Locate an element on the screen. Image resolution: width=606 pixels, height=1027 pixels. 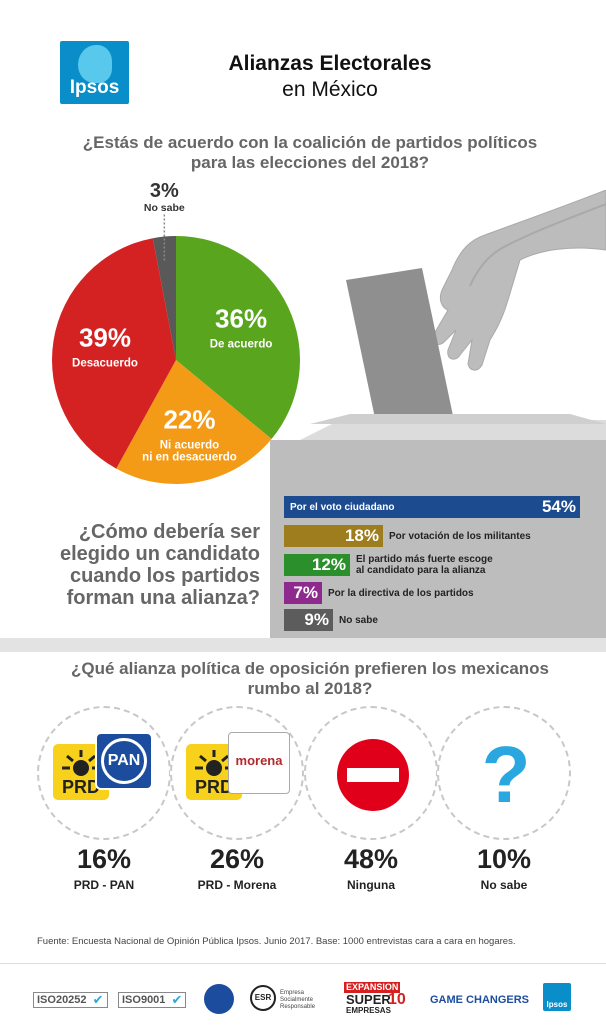
mini-logo-text: Ipsos is located at coordinates (557, 1004).